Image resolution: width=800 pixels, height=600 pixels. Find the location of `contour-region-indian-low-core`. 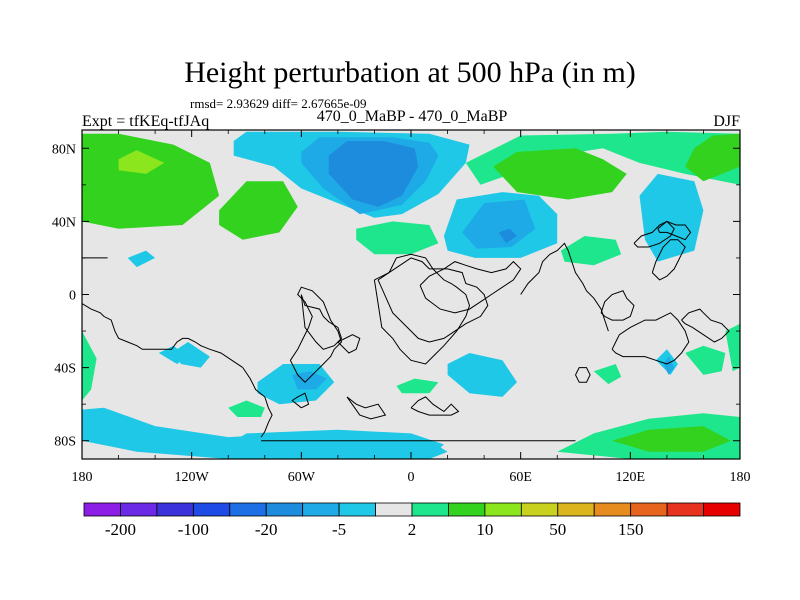

contour-region-indian-low-core is located at coordinates (669, 365).